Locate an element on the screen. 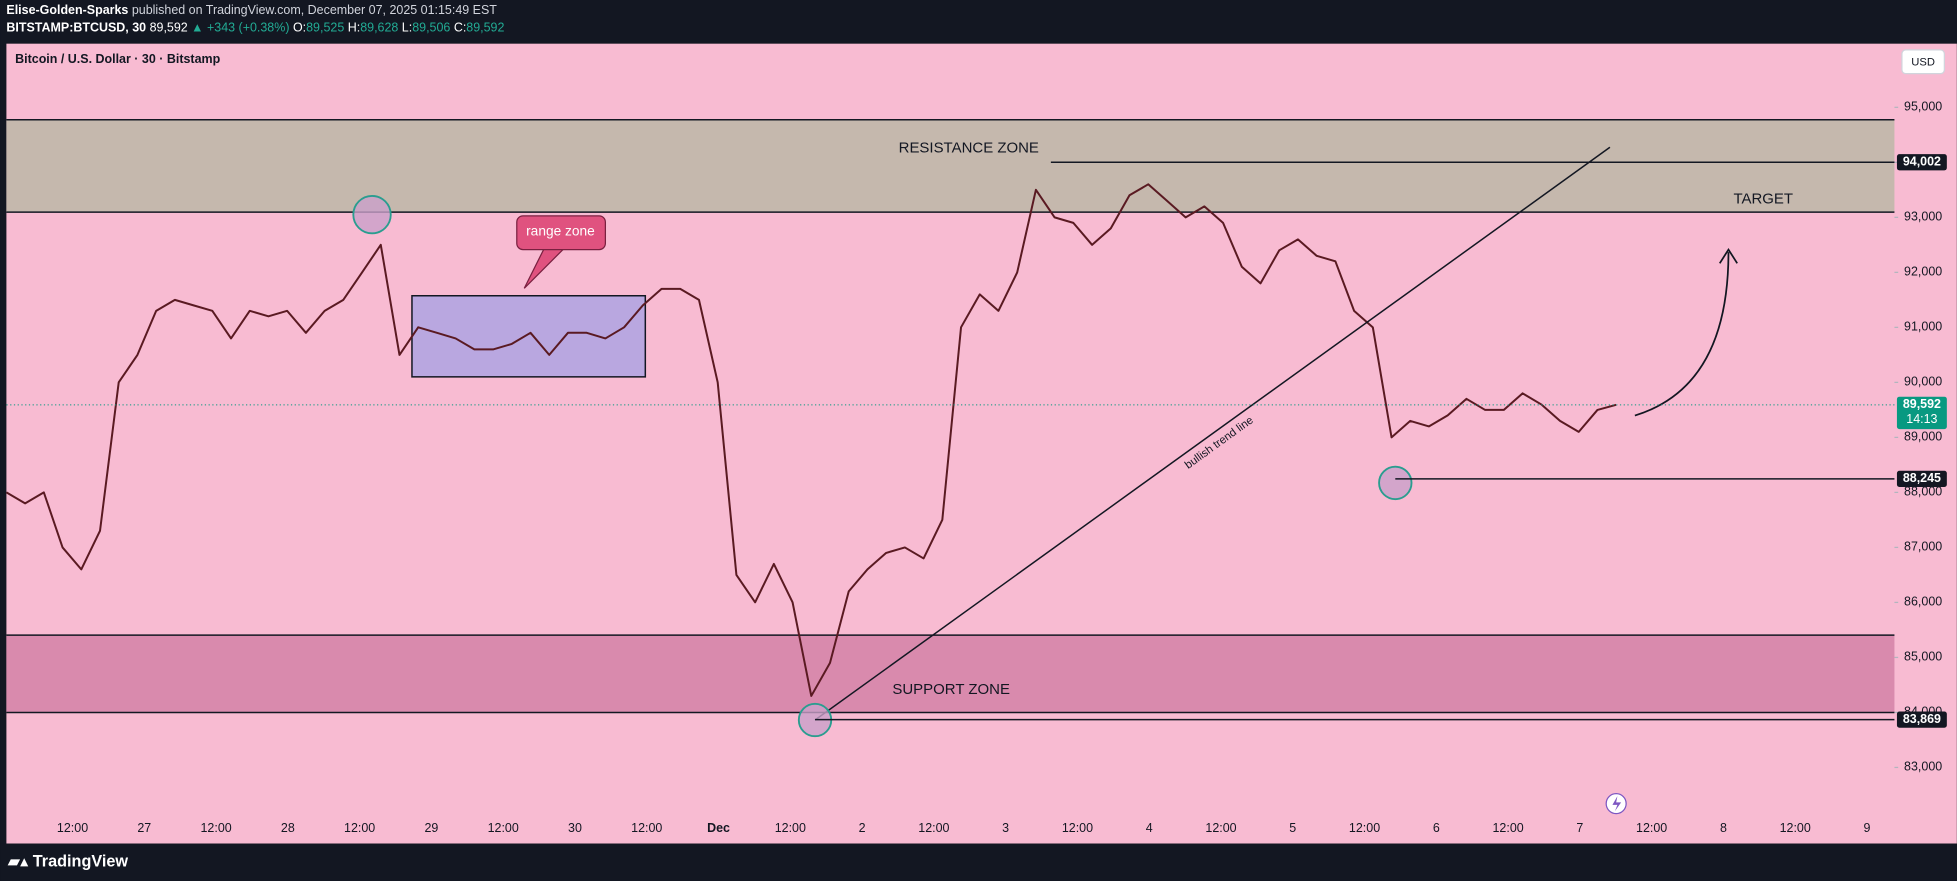  brand: ▰▴ TradingView is located at coordinates (68, 862).